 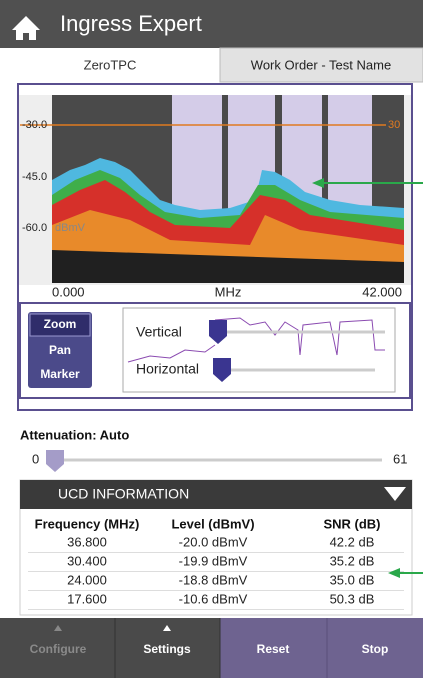 I want to click on column-header: Frequency (MHz), so click(x=87, y=523).